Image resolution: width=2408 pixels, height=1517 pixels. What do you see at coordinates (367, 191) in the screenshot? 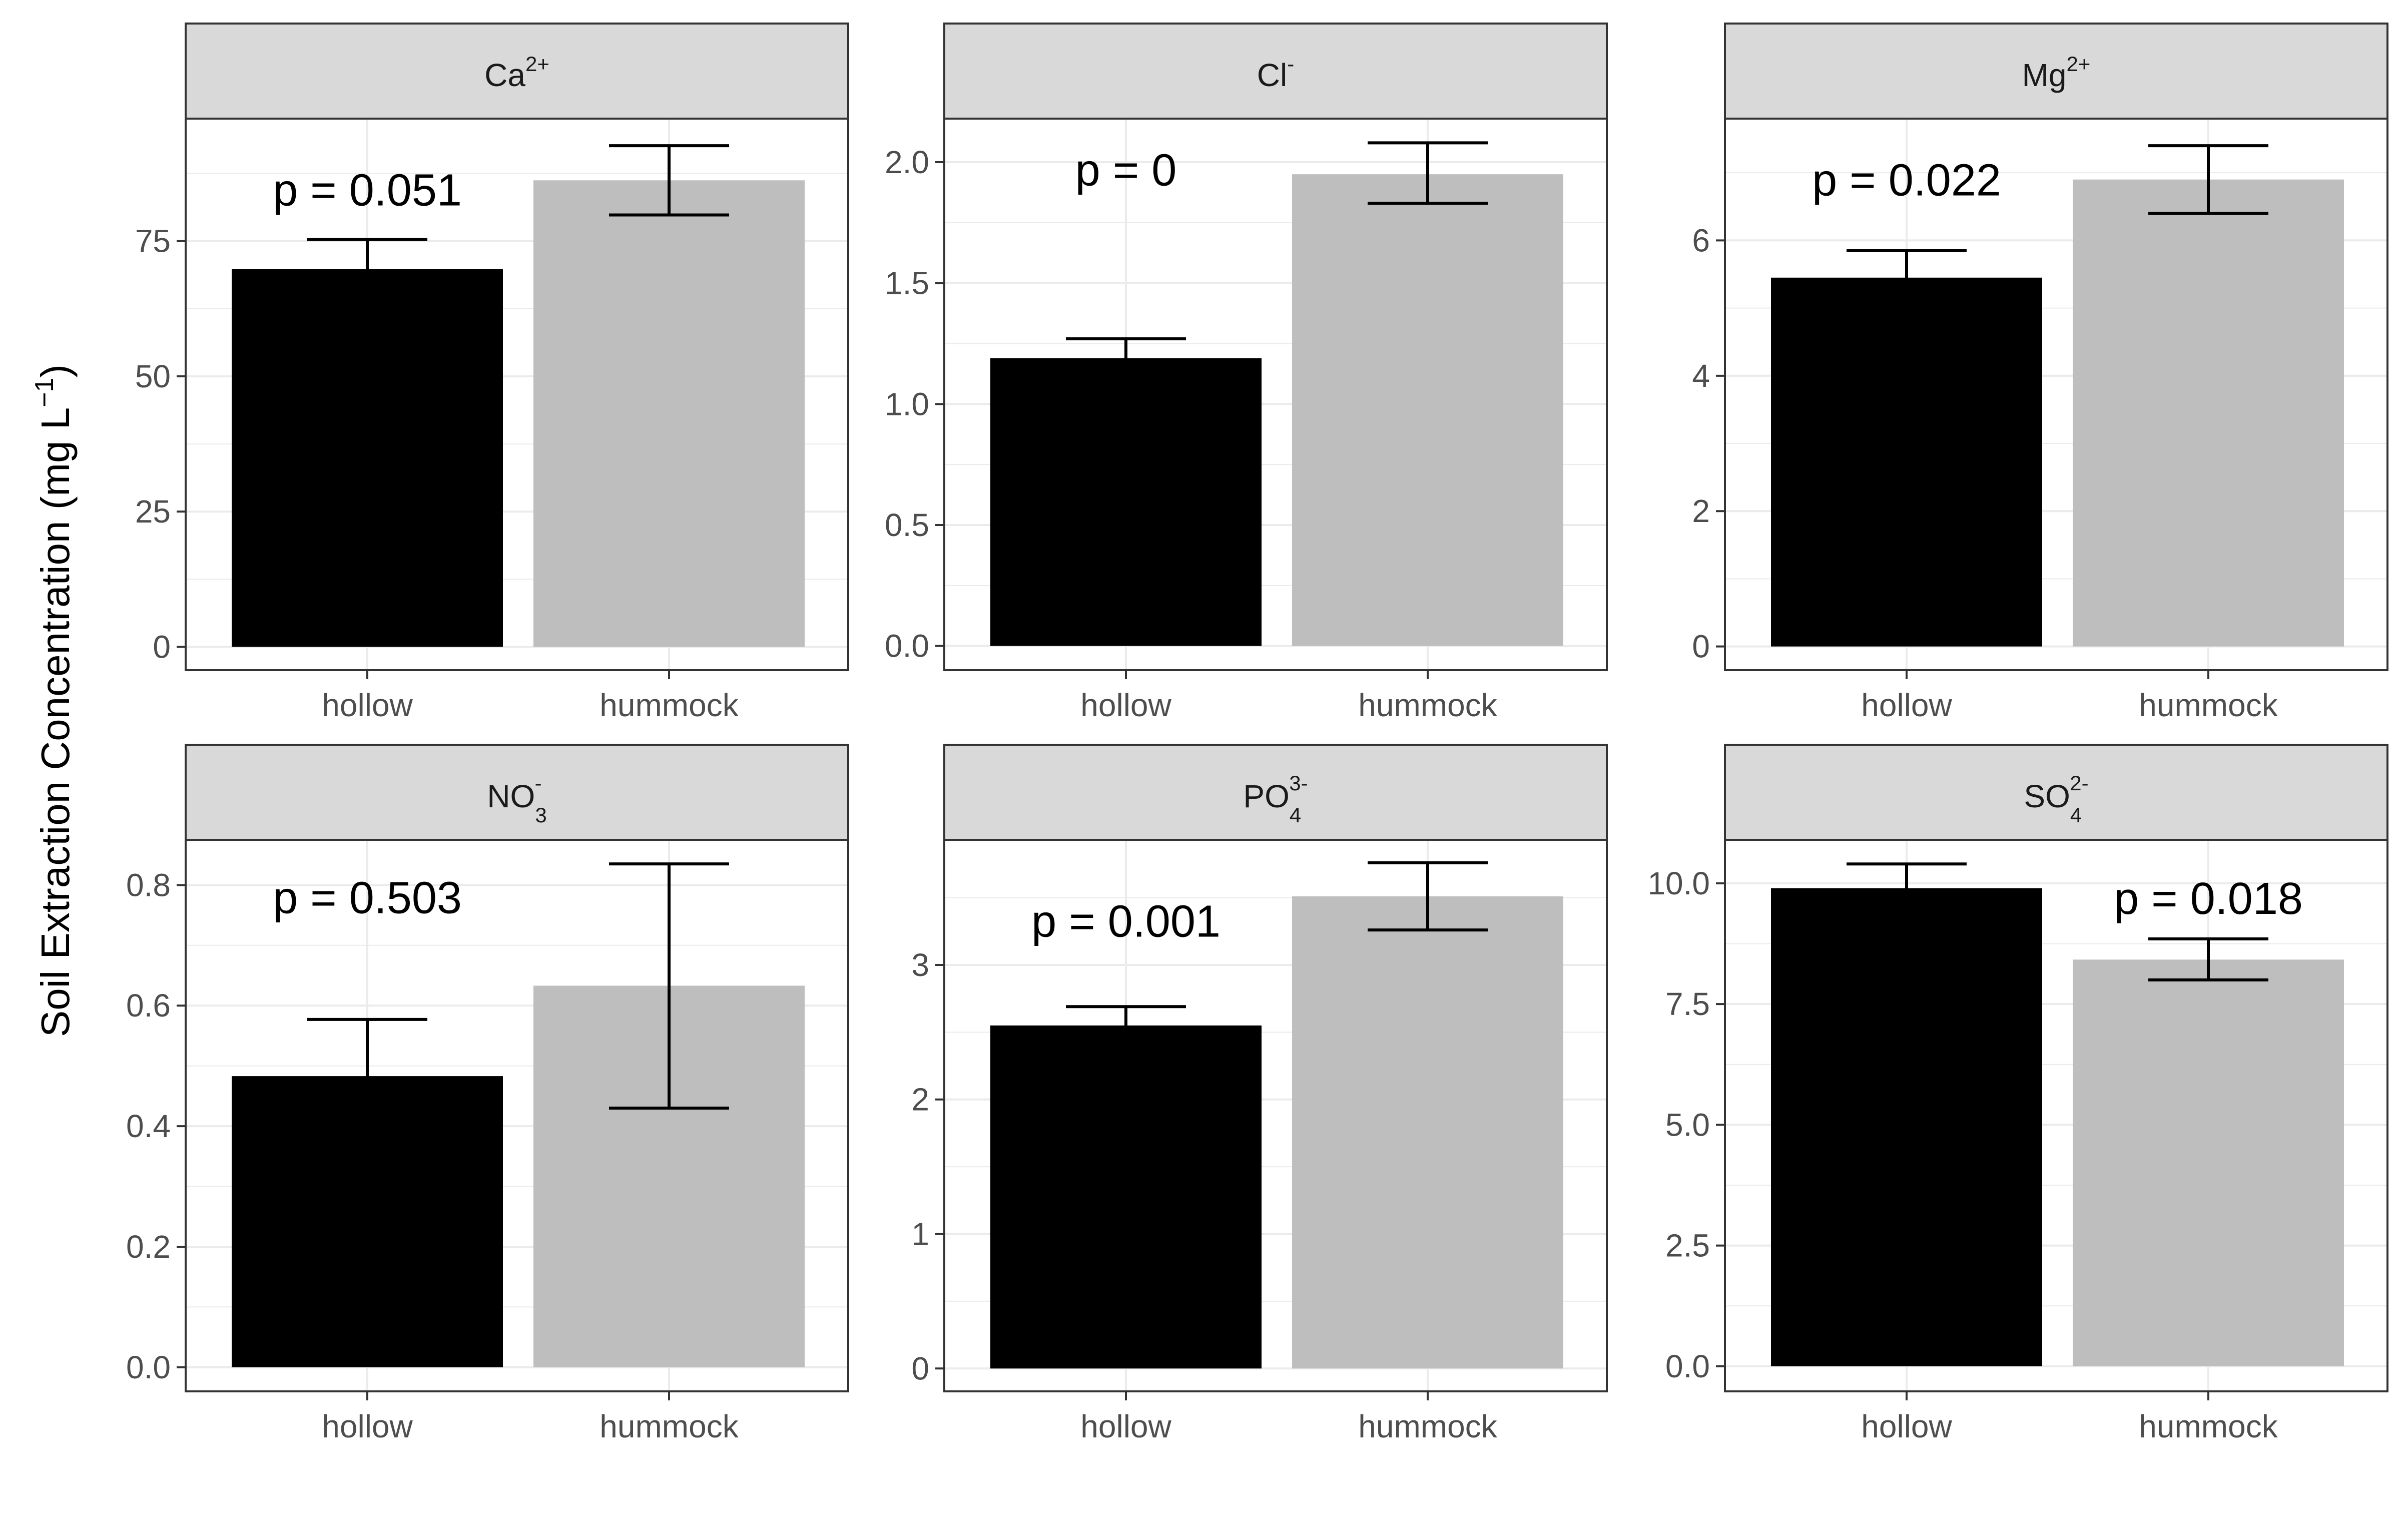
I see `p-value-label-ca: p = 0.051` at bounding box center [367, 191].